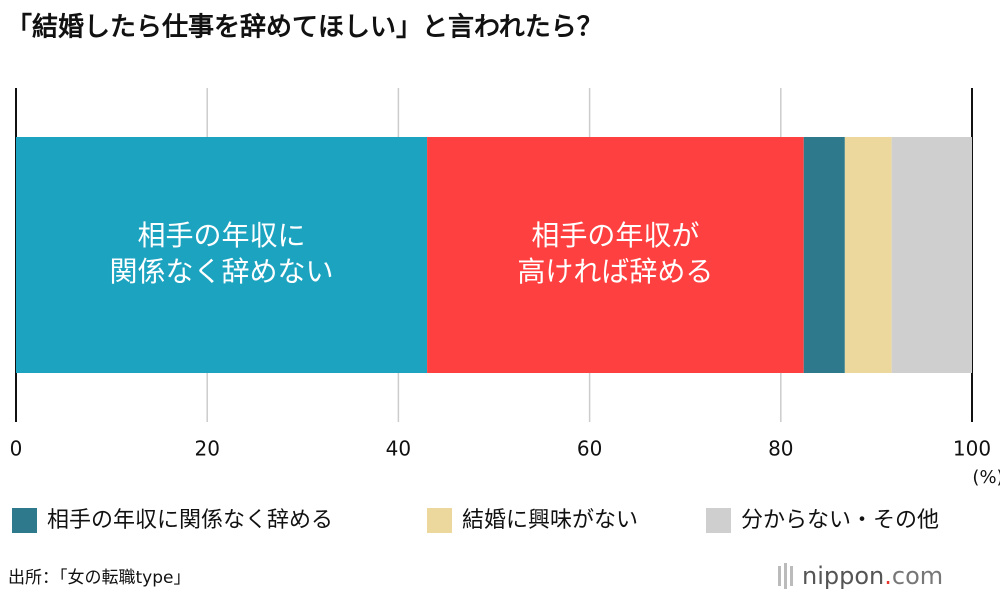 This screenshot has height=600, width=1000. I want to click on legend-label: 相手の年収に関係なく辞める, so click(190, 520).